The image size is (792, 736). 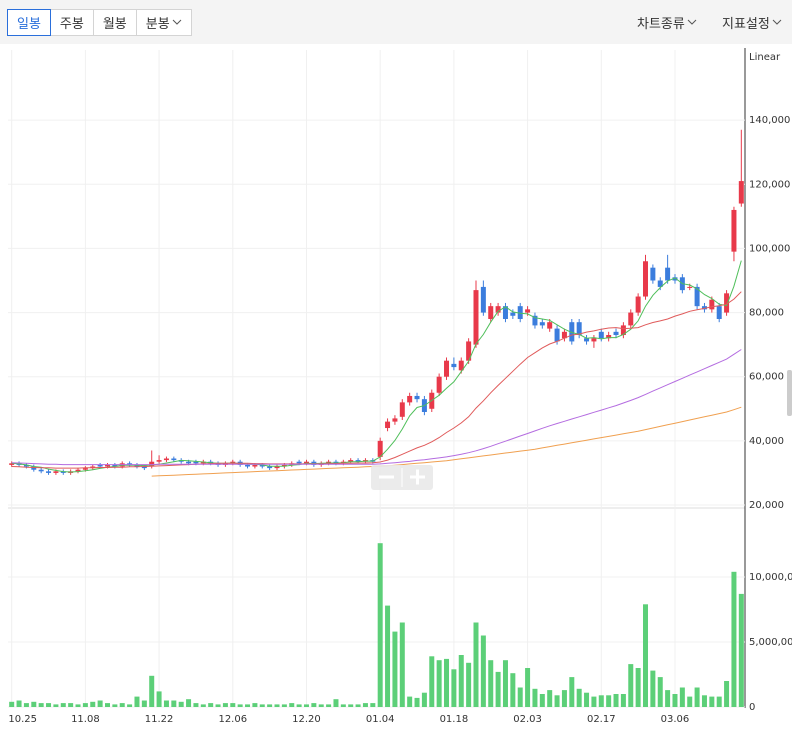 What do you see at coordinates (752, 22) in the screenshot?
I see `indicator-menu: 지표설정` at bounding box center [752, 22].